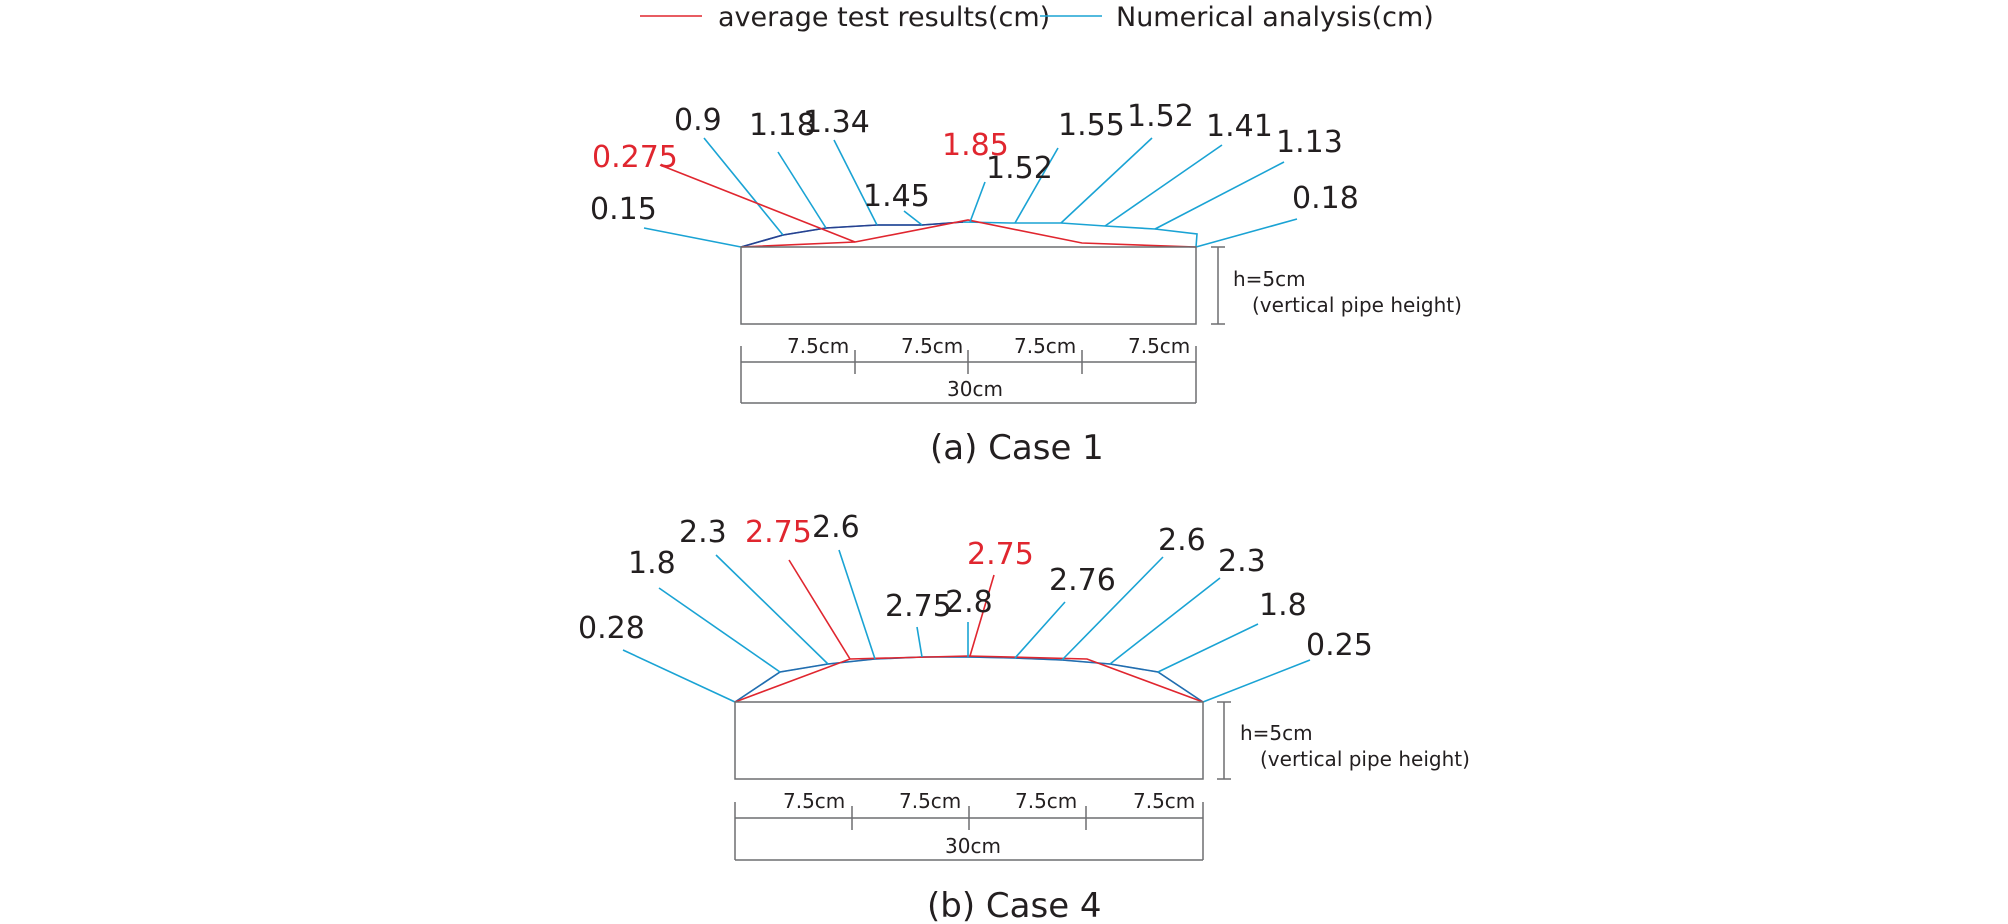 The image size is (2008, 924). Describe the element at coordinates (1218, 285) in the screenshot. I see `case1-height-dimension` at that location.